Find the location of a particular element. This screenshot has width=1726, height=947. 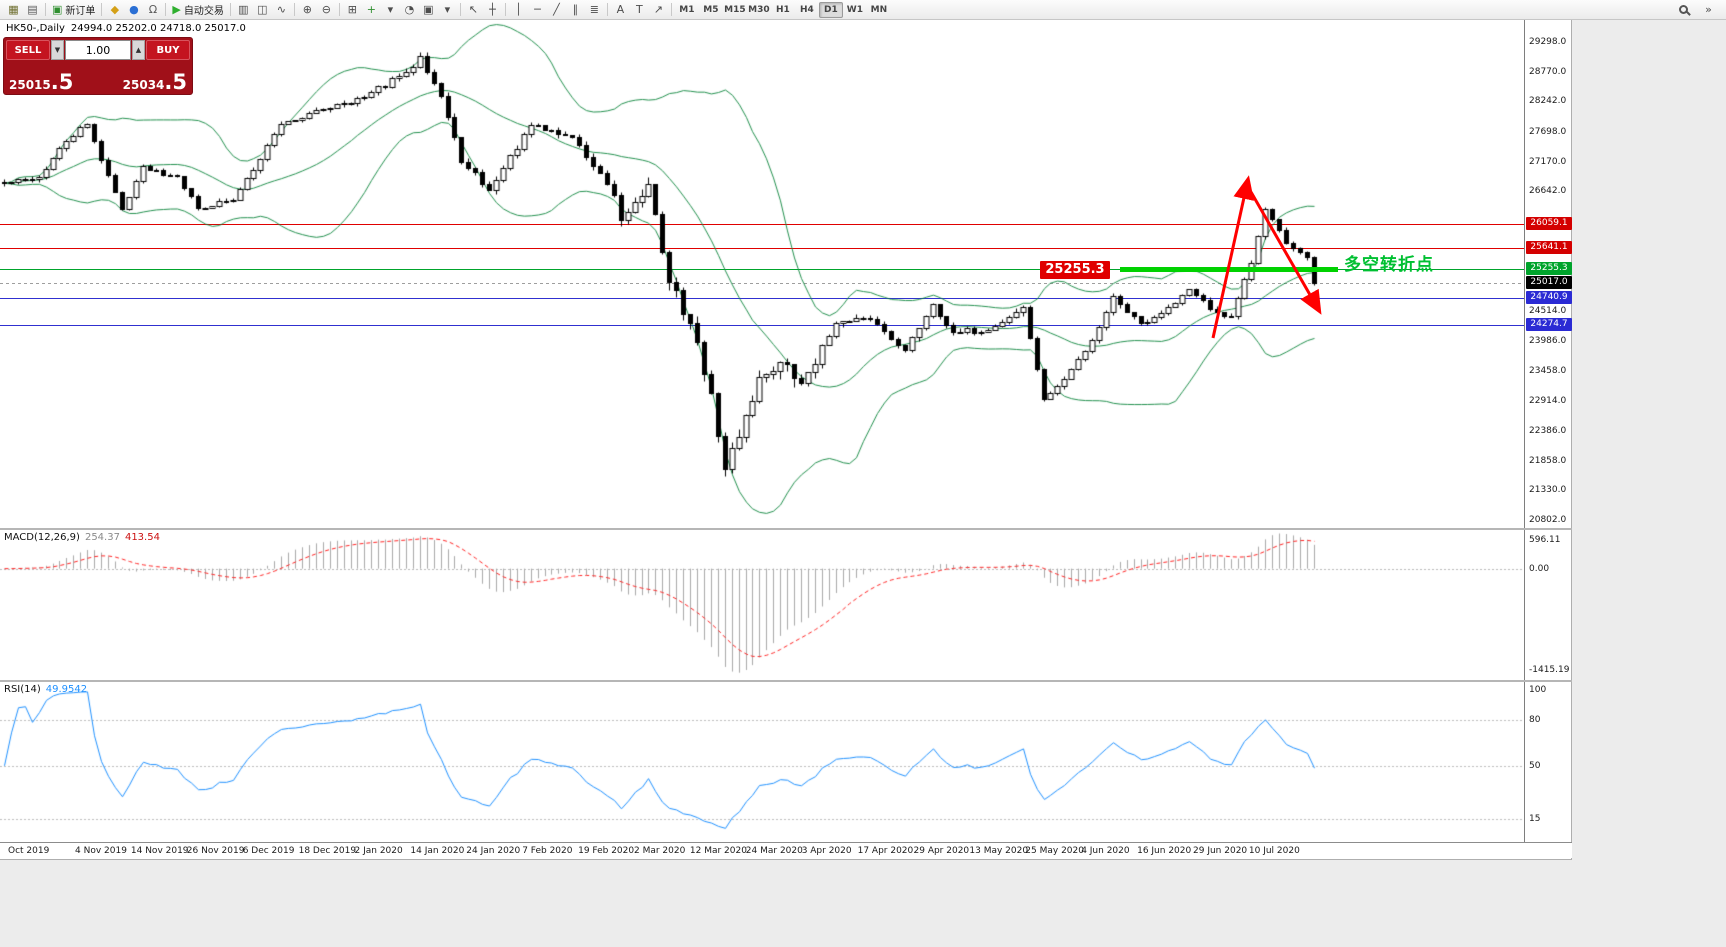

buy-button: BUY is located at coordinates (168, 50).